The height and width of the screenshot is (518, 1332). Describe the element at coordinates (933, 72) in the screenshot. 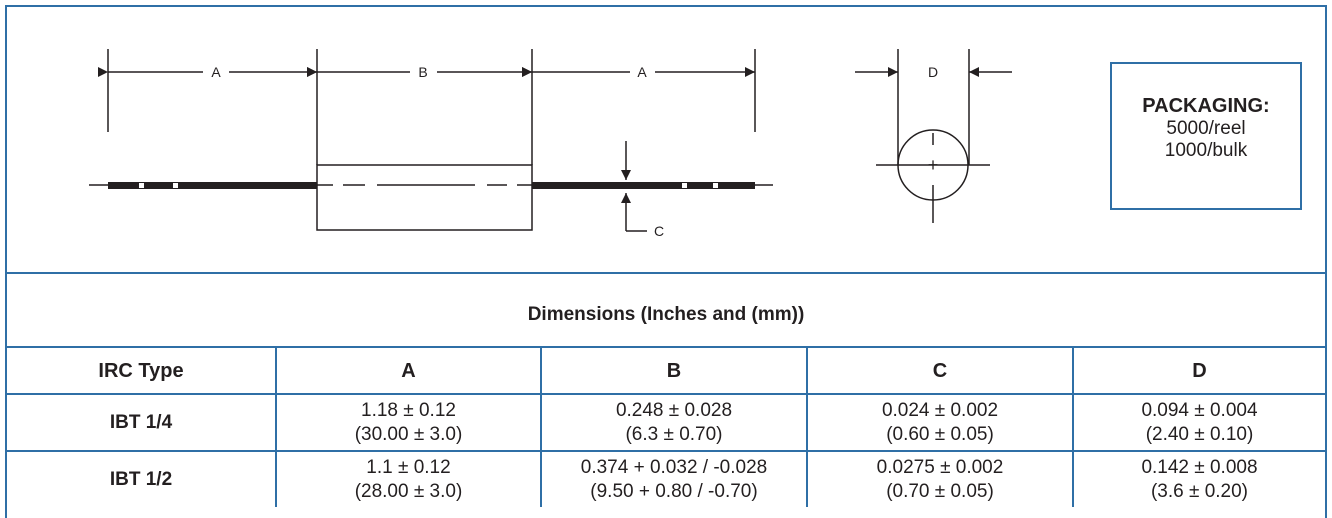

I see `label-d: D` at that location.